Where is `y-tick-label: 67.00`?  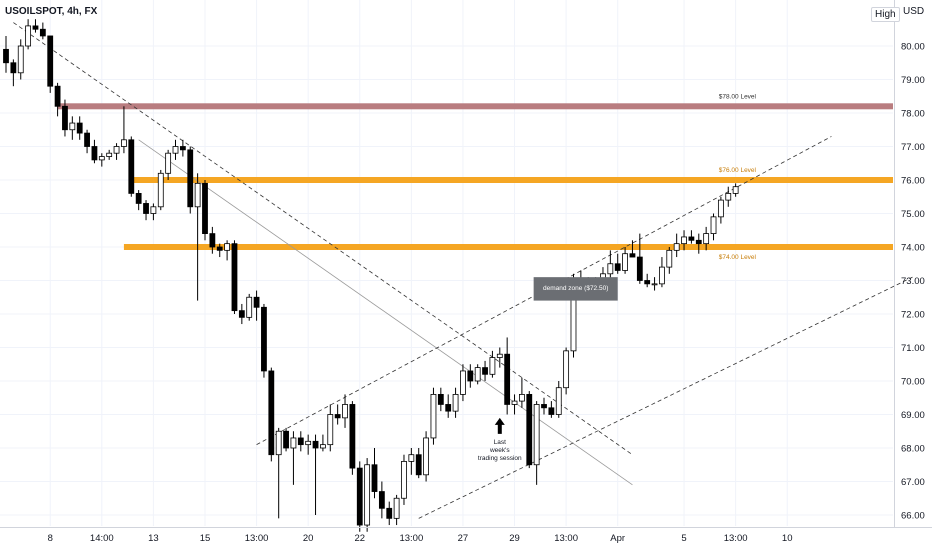 y-tick-label: 67.00 is located at coordinates (913, 482).